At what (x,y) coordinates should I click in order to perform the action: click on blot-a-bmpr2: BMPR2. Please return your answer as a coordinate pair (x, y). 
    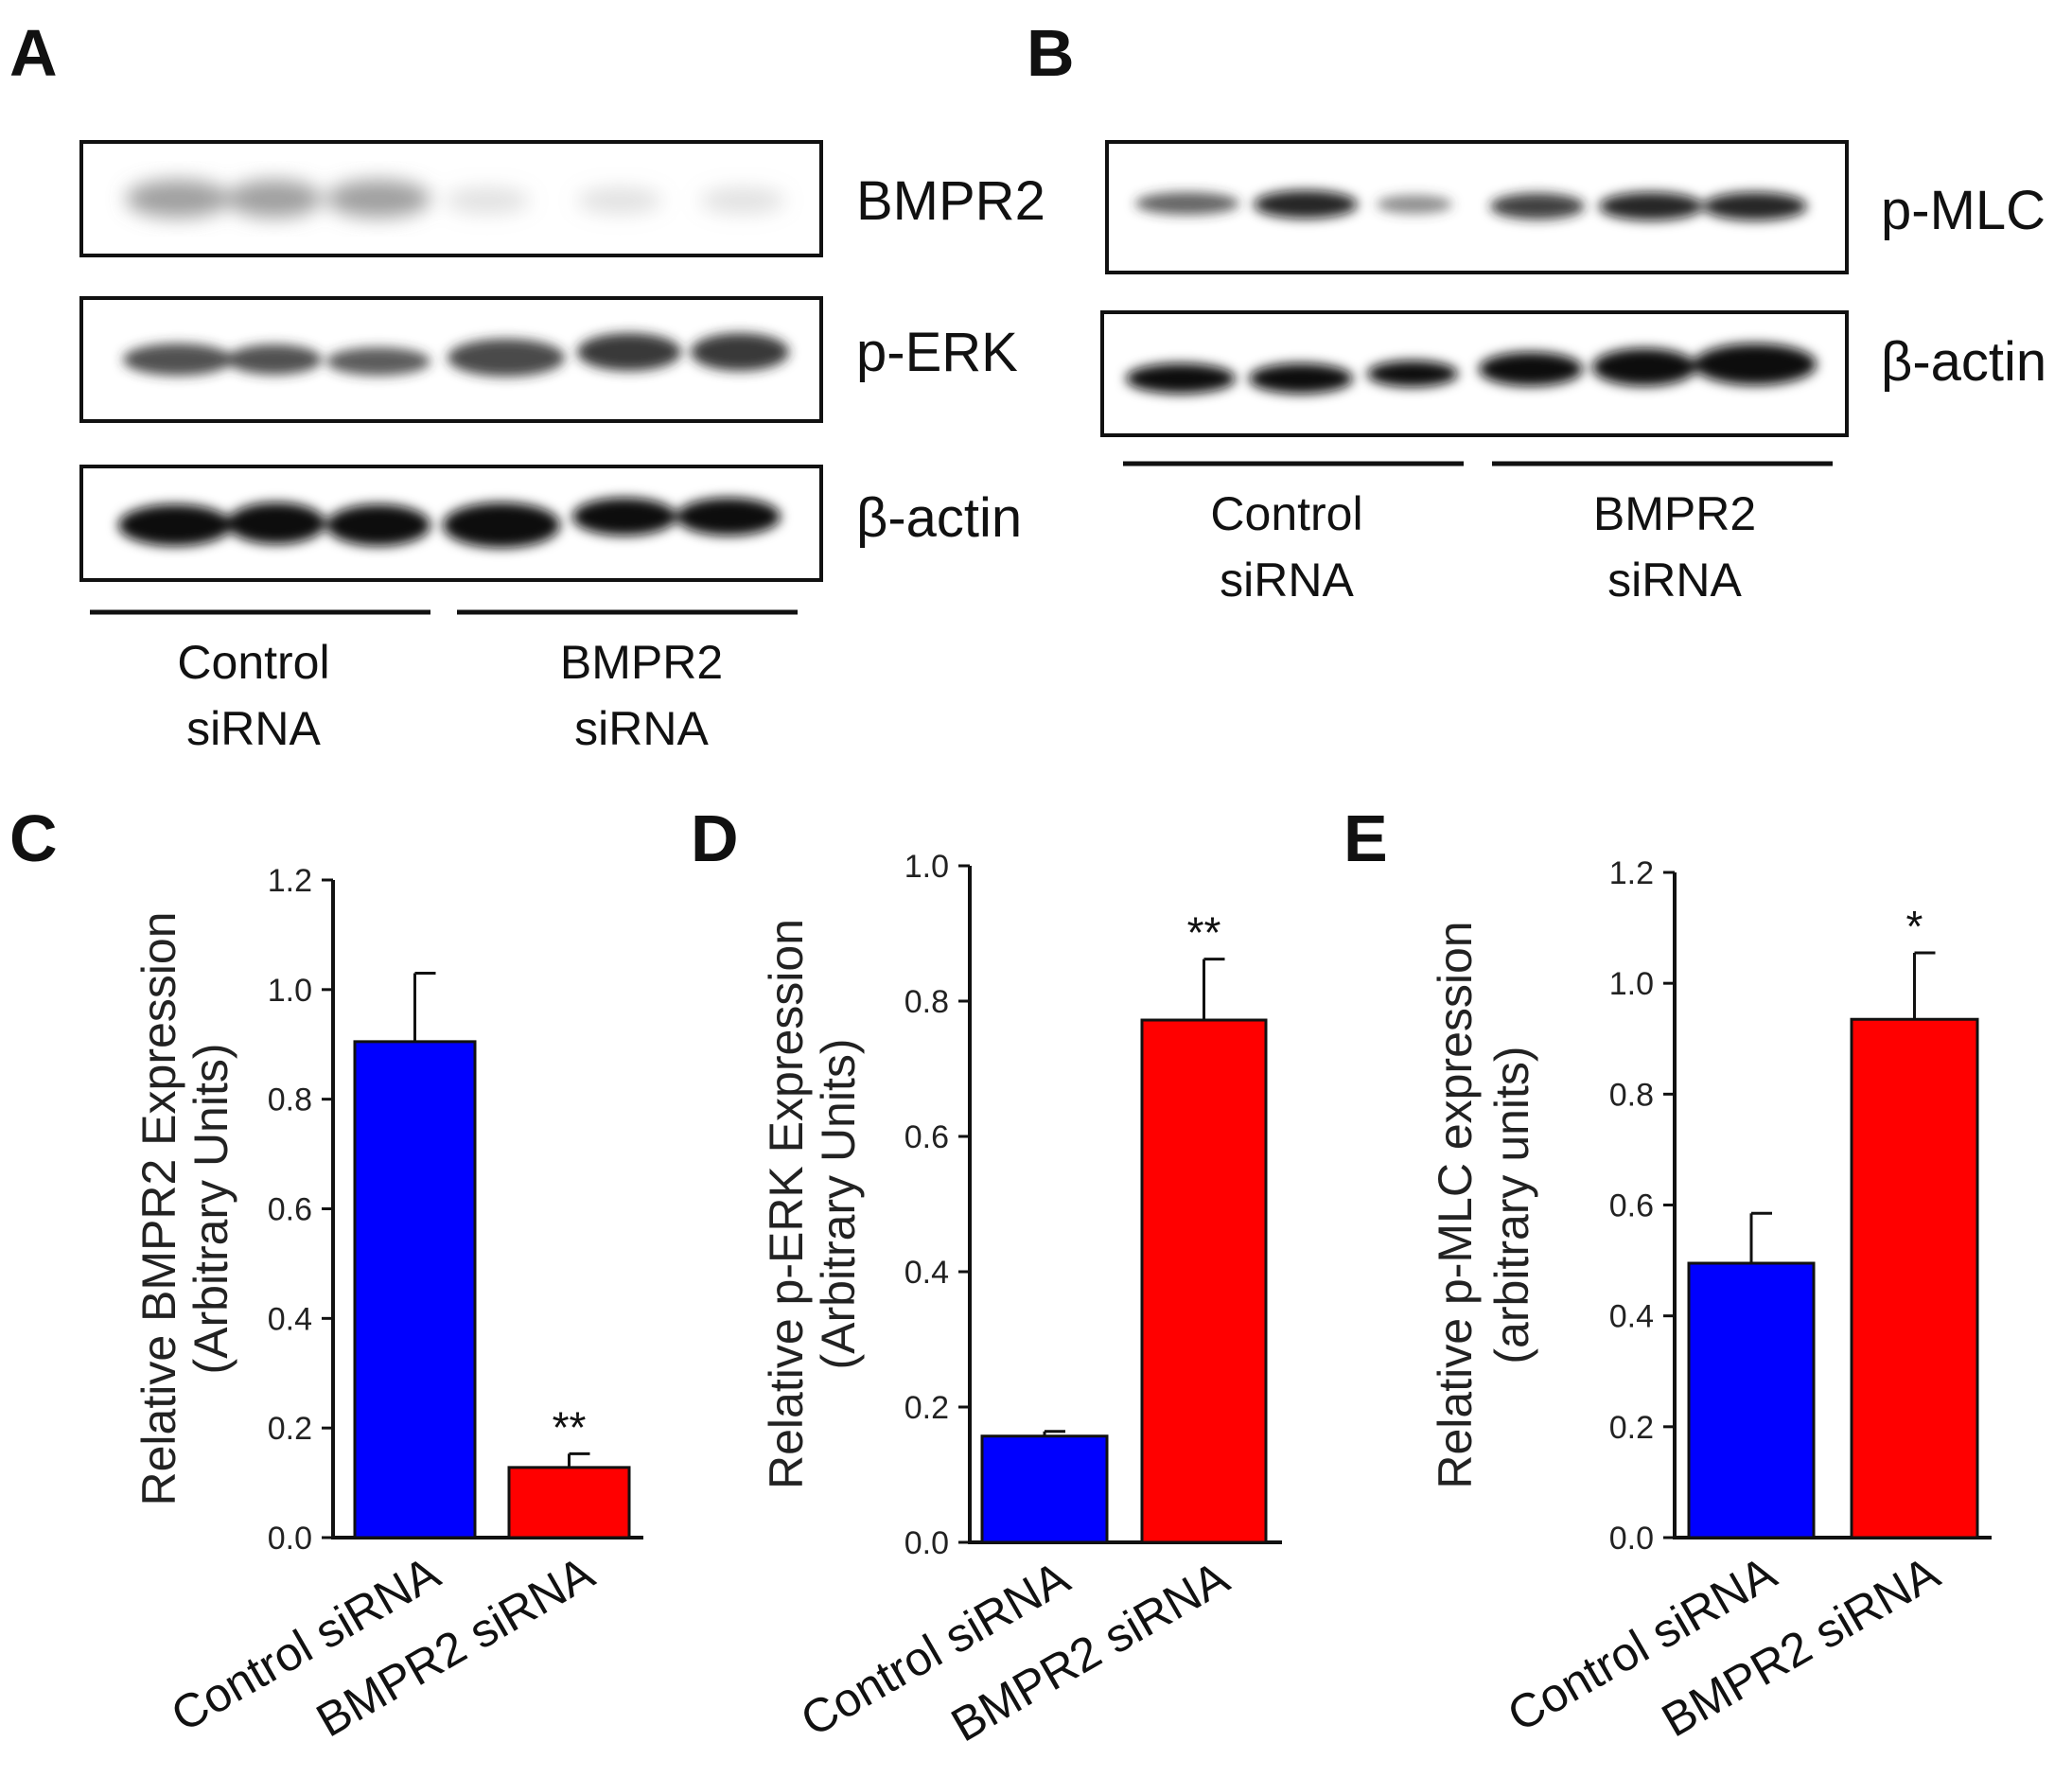
    Looking at the image, I should click on (562, 198).